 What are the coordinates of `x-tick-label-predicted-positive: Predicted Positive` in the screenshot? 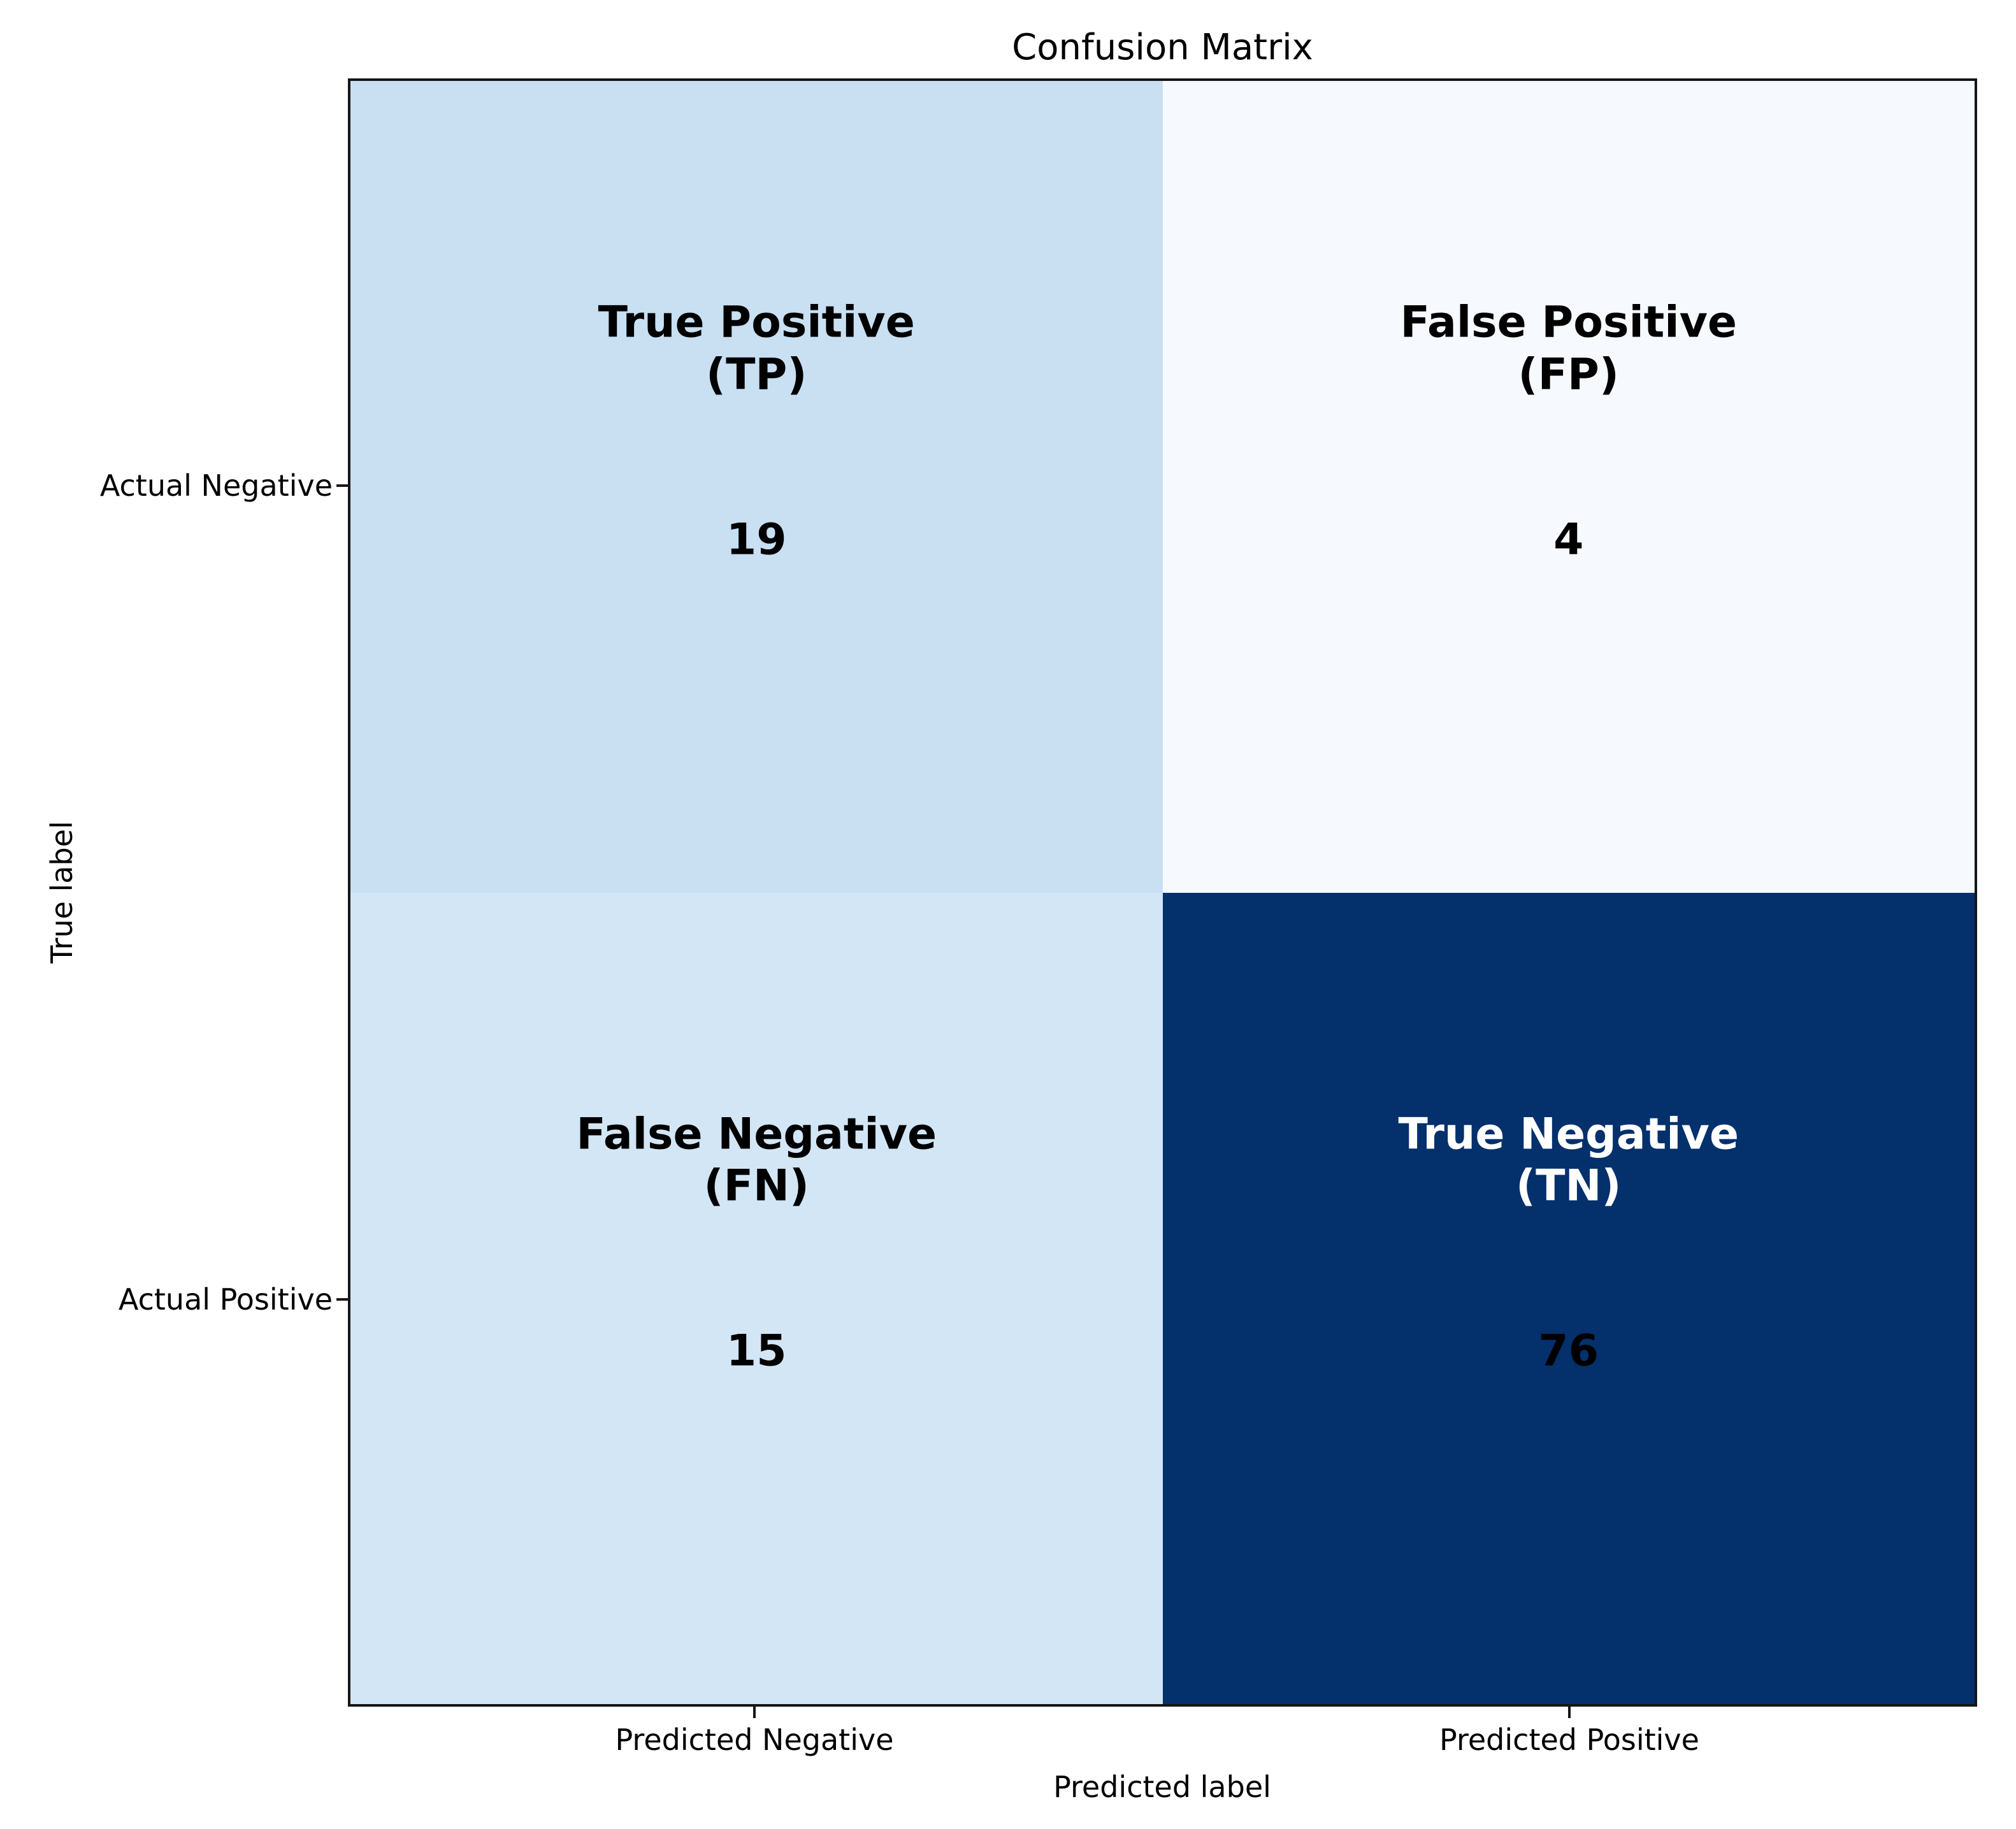 It's located at (1569, 1740).